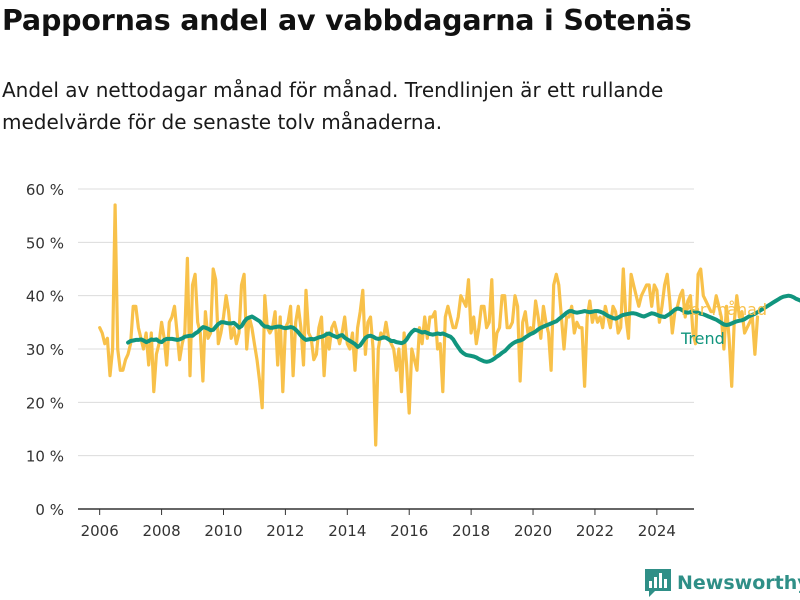  What do you see at coordinates (45, 457) in the screenshot?
I see `y-tick-label: 10 %` at bounding box center [45, 457].